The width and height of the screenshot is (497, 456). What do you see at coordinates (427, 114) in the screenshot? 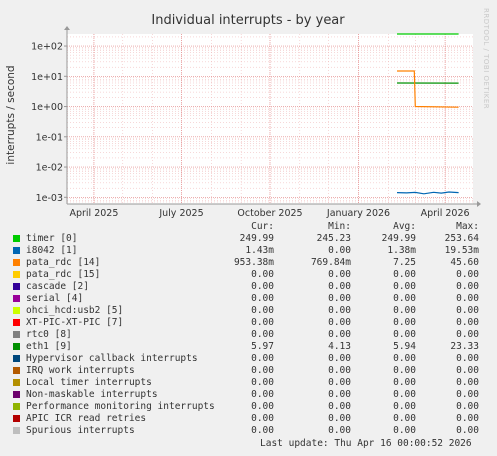
I see `series-lines` at bounding box center [427, 114].